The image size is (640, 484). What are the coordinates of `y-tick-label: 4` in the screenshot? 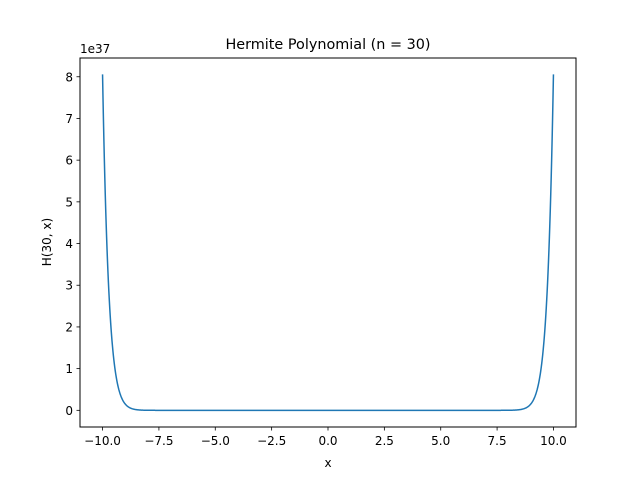 It's located at (69, 244).